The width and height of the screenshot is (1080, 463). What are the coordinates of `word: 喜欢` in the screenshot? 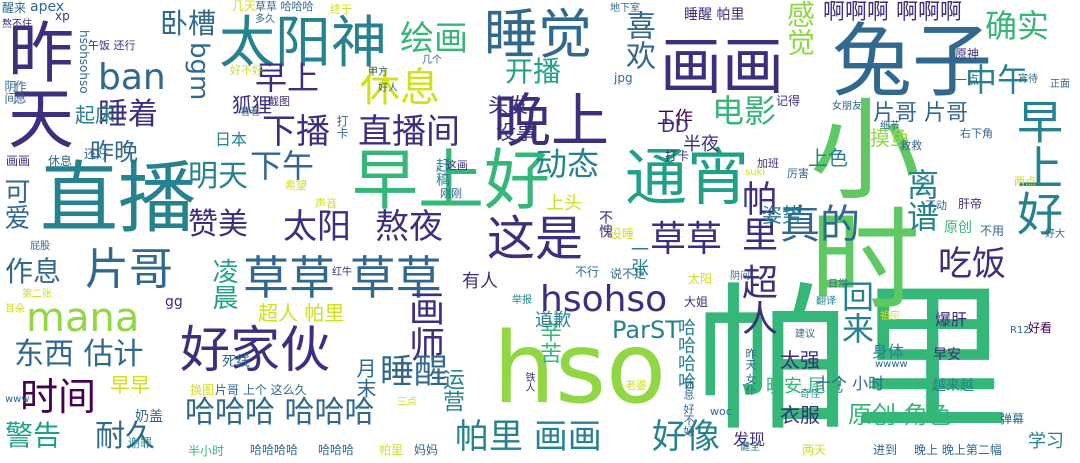 It's located at (637, 40).